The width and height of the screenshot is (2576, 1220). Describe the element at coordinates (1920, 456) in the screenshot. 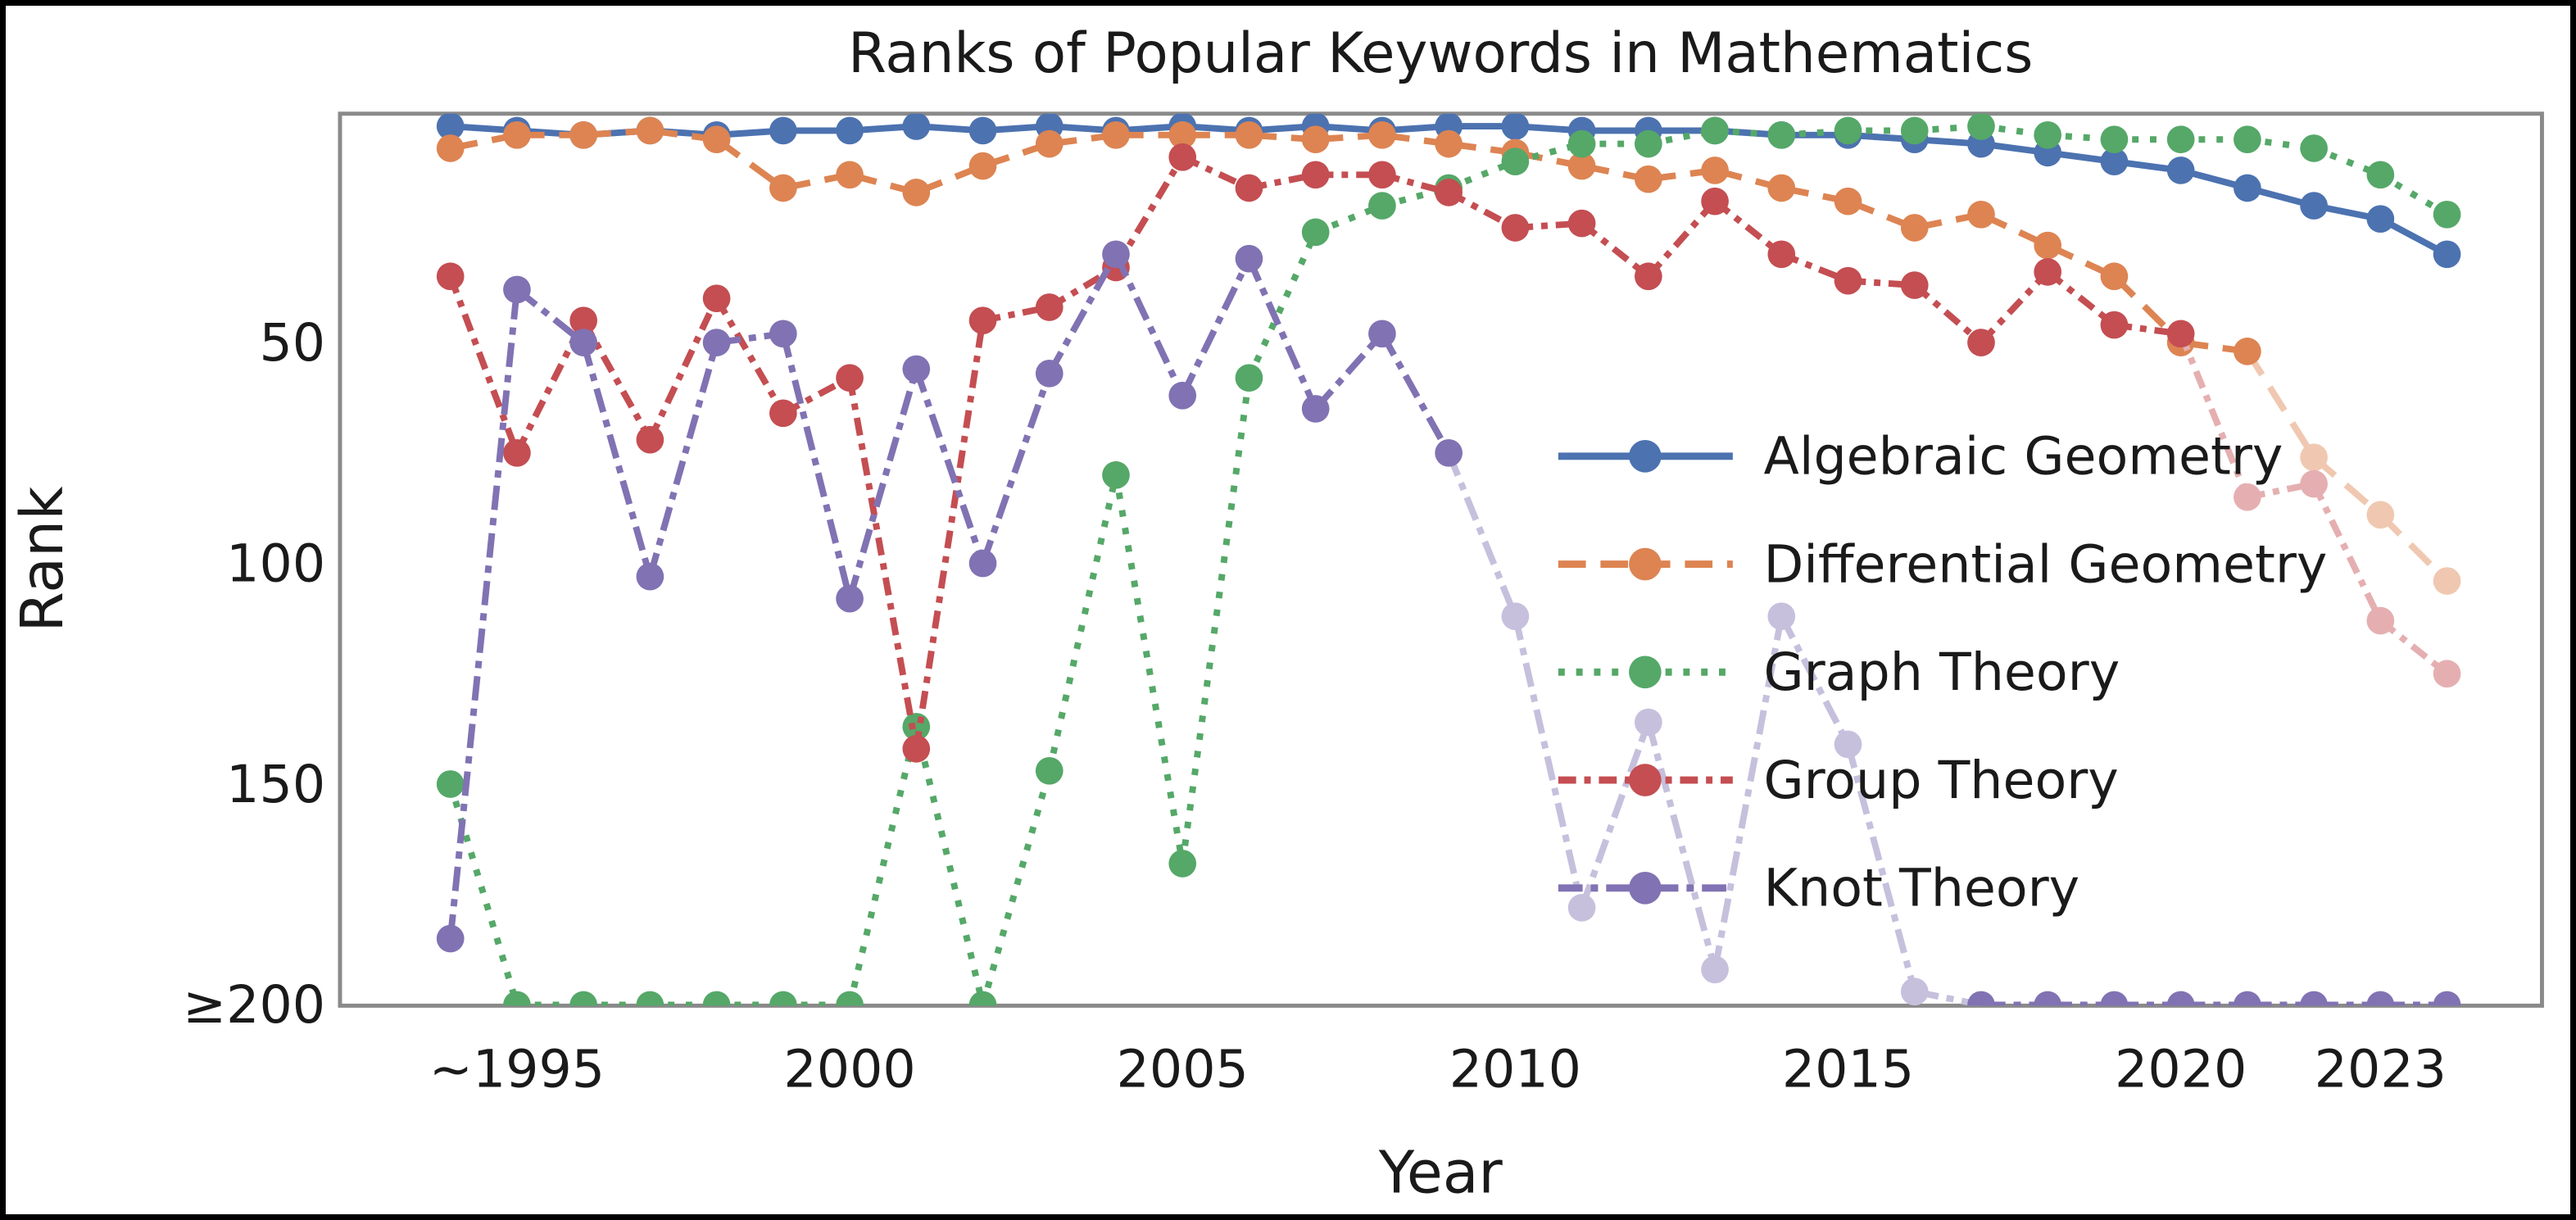

I see `legend-item-algebraic-geometry: Algebraic Geometry` at that location.